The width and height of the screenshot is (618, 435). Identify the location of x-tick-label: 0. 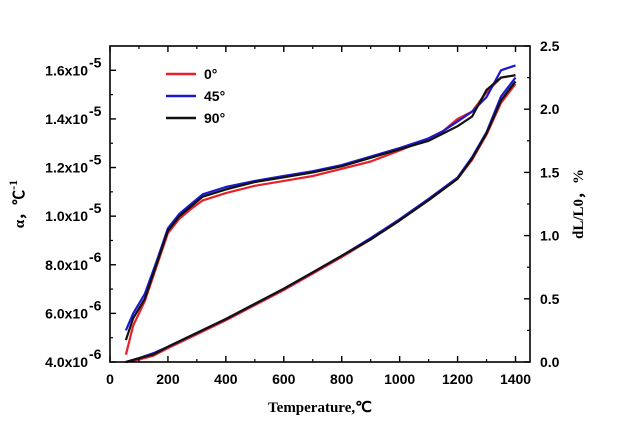
(110, 379).